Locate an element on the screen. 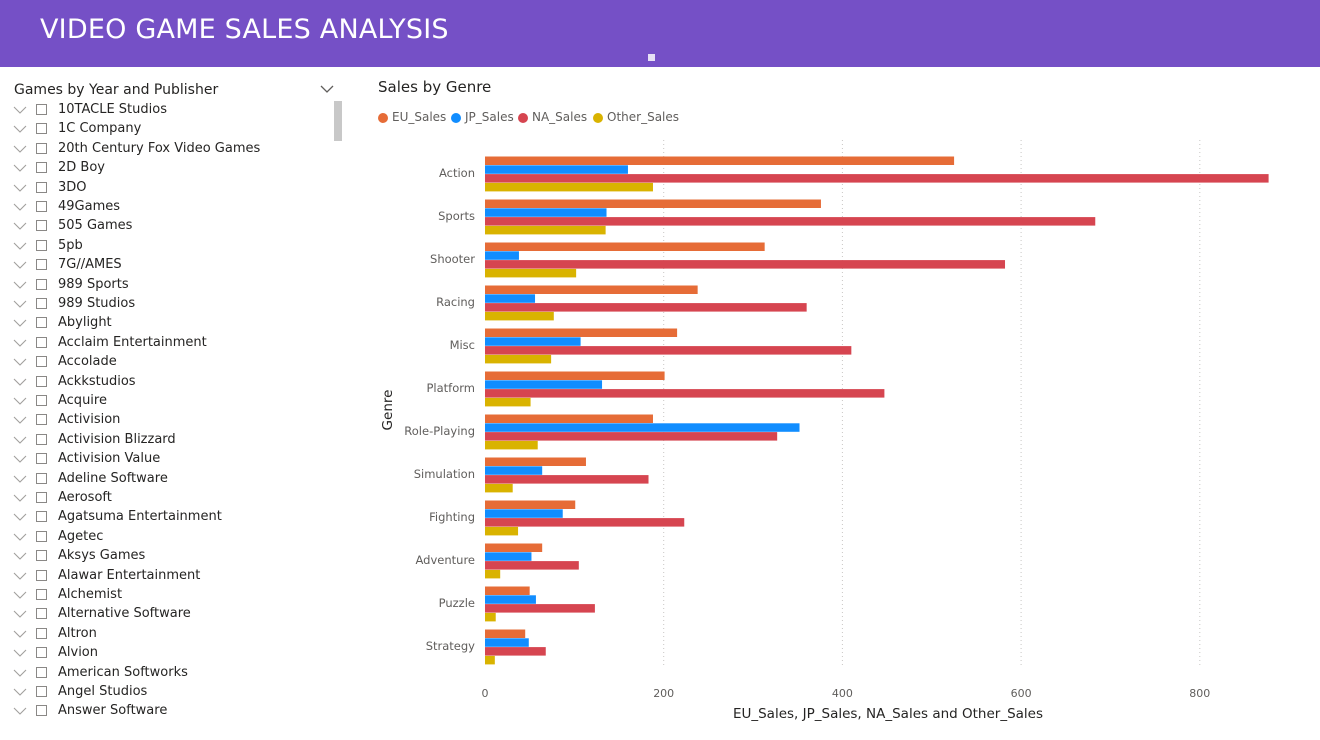 The image size is (1320, 740). slicer-item: Activision Blizzard is located at coordinates (165, 441).